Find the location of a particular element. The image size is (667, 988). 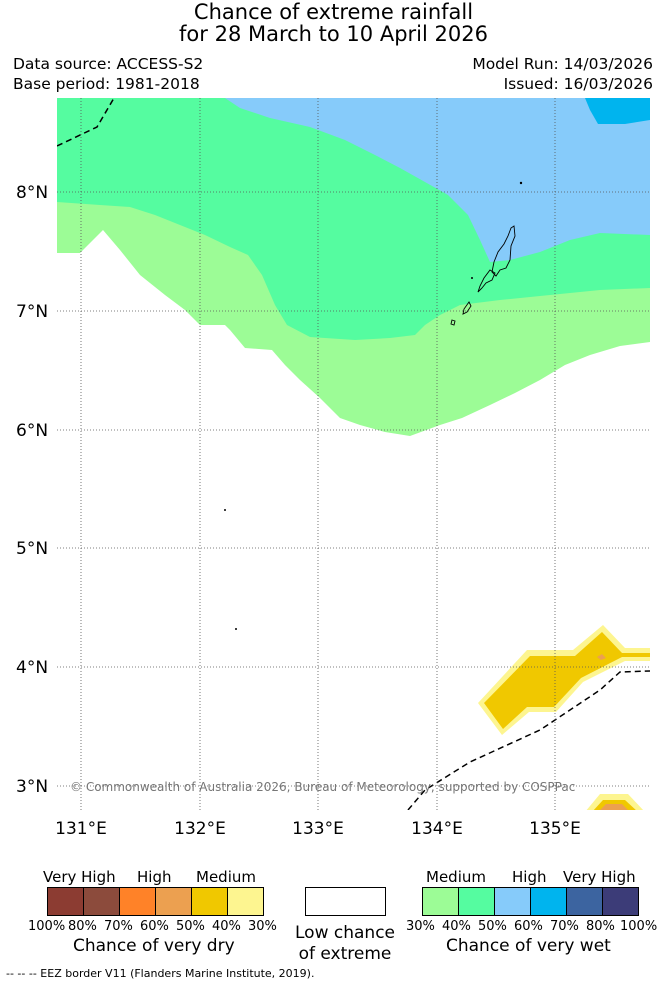

dry-high-50-spot is located at coordinates (601, 657).